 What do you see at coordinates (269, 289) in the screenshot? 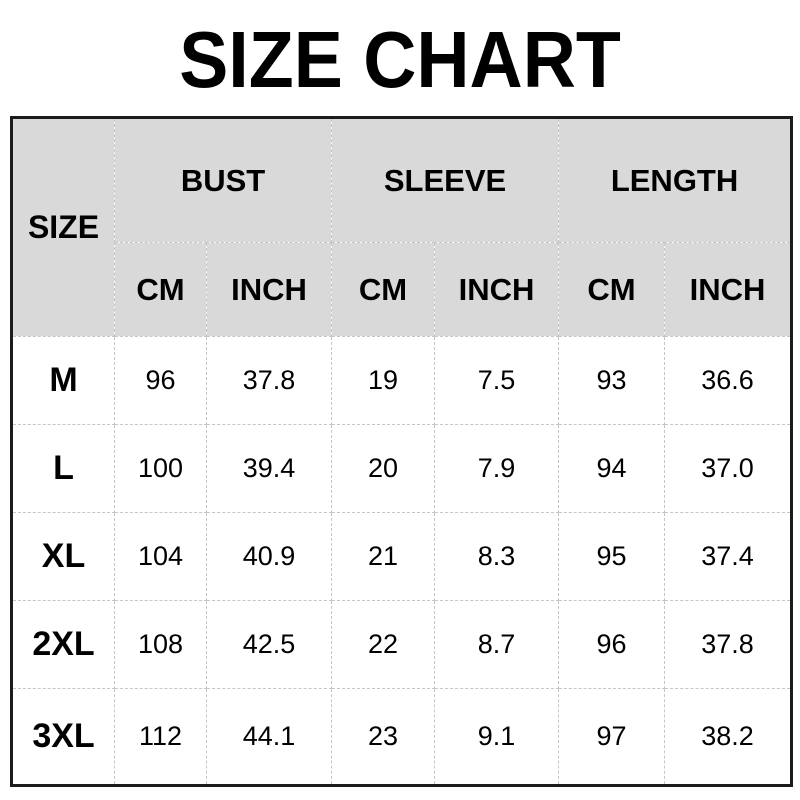
I see `column-header-bust-inch: INCH` at bounding box center [269, 289].